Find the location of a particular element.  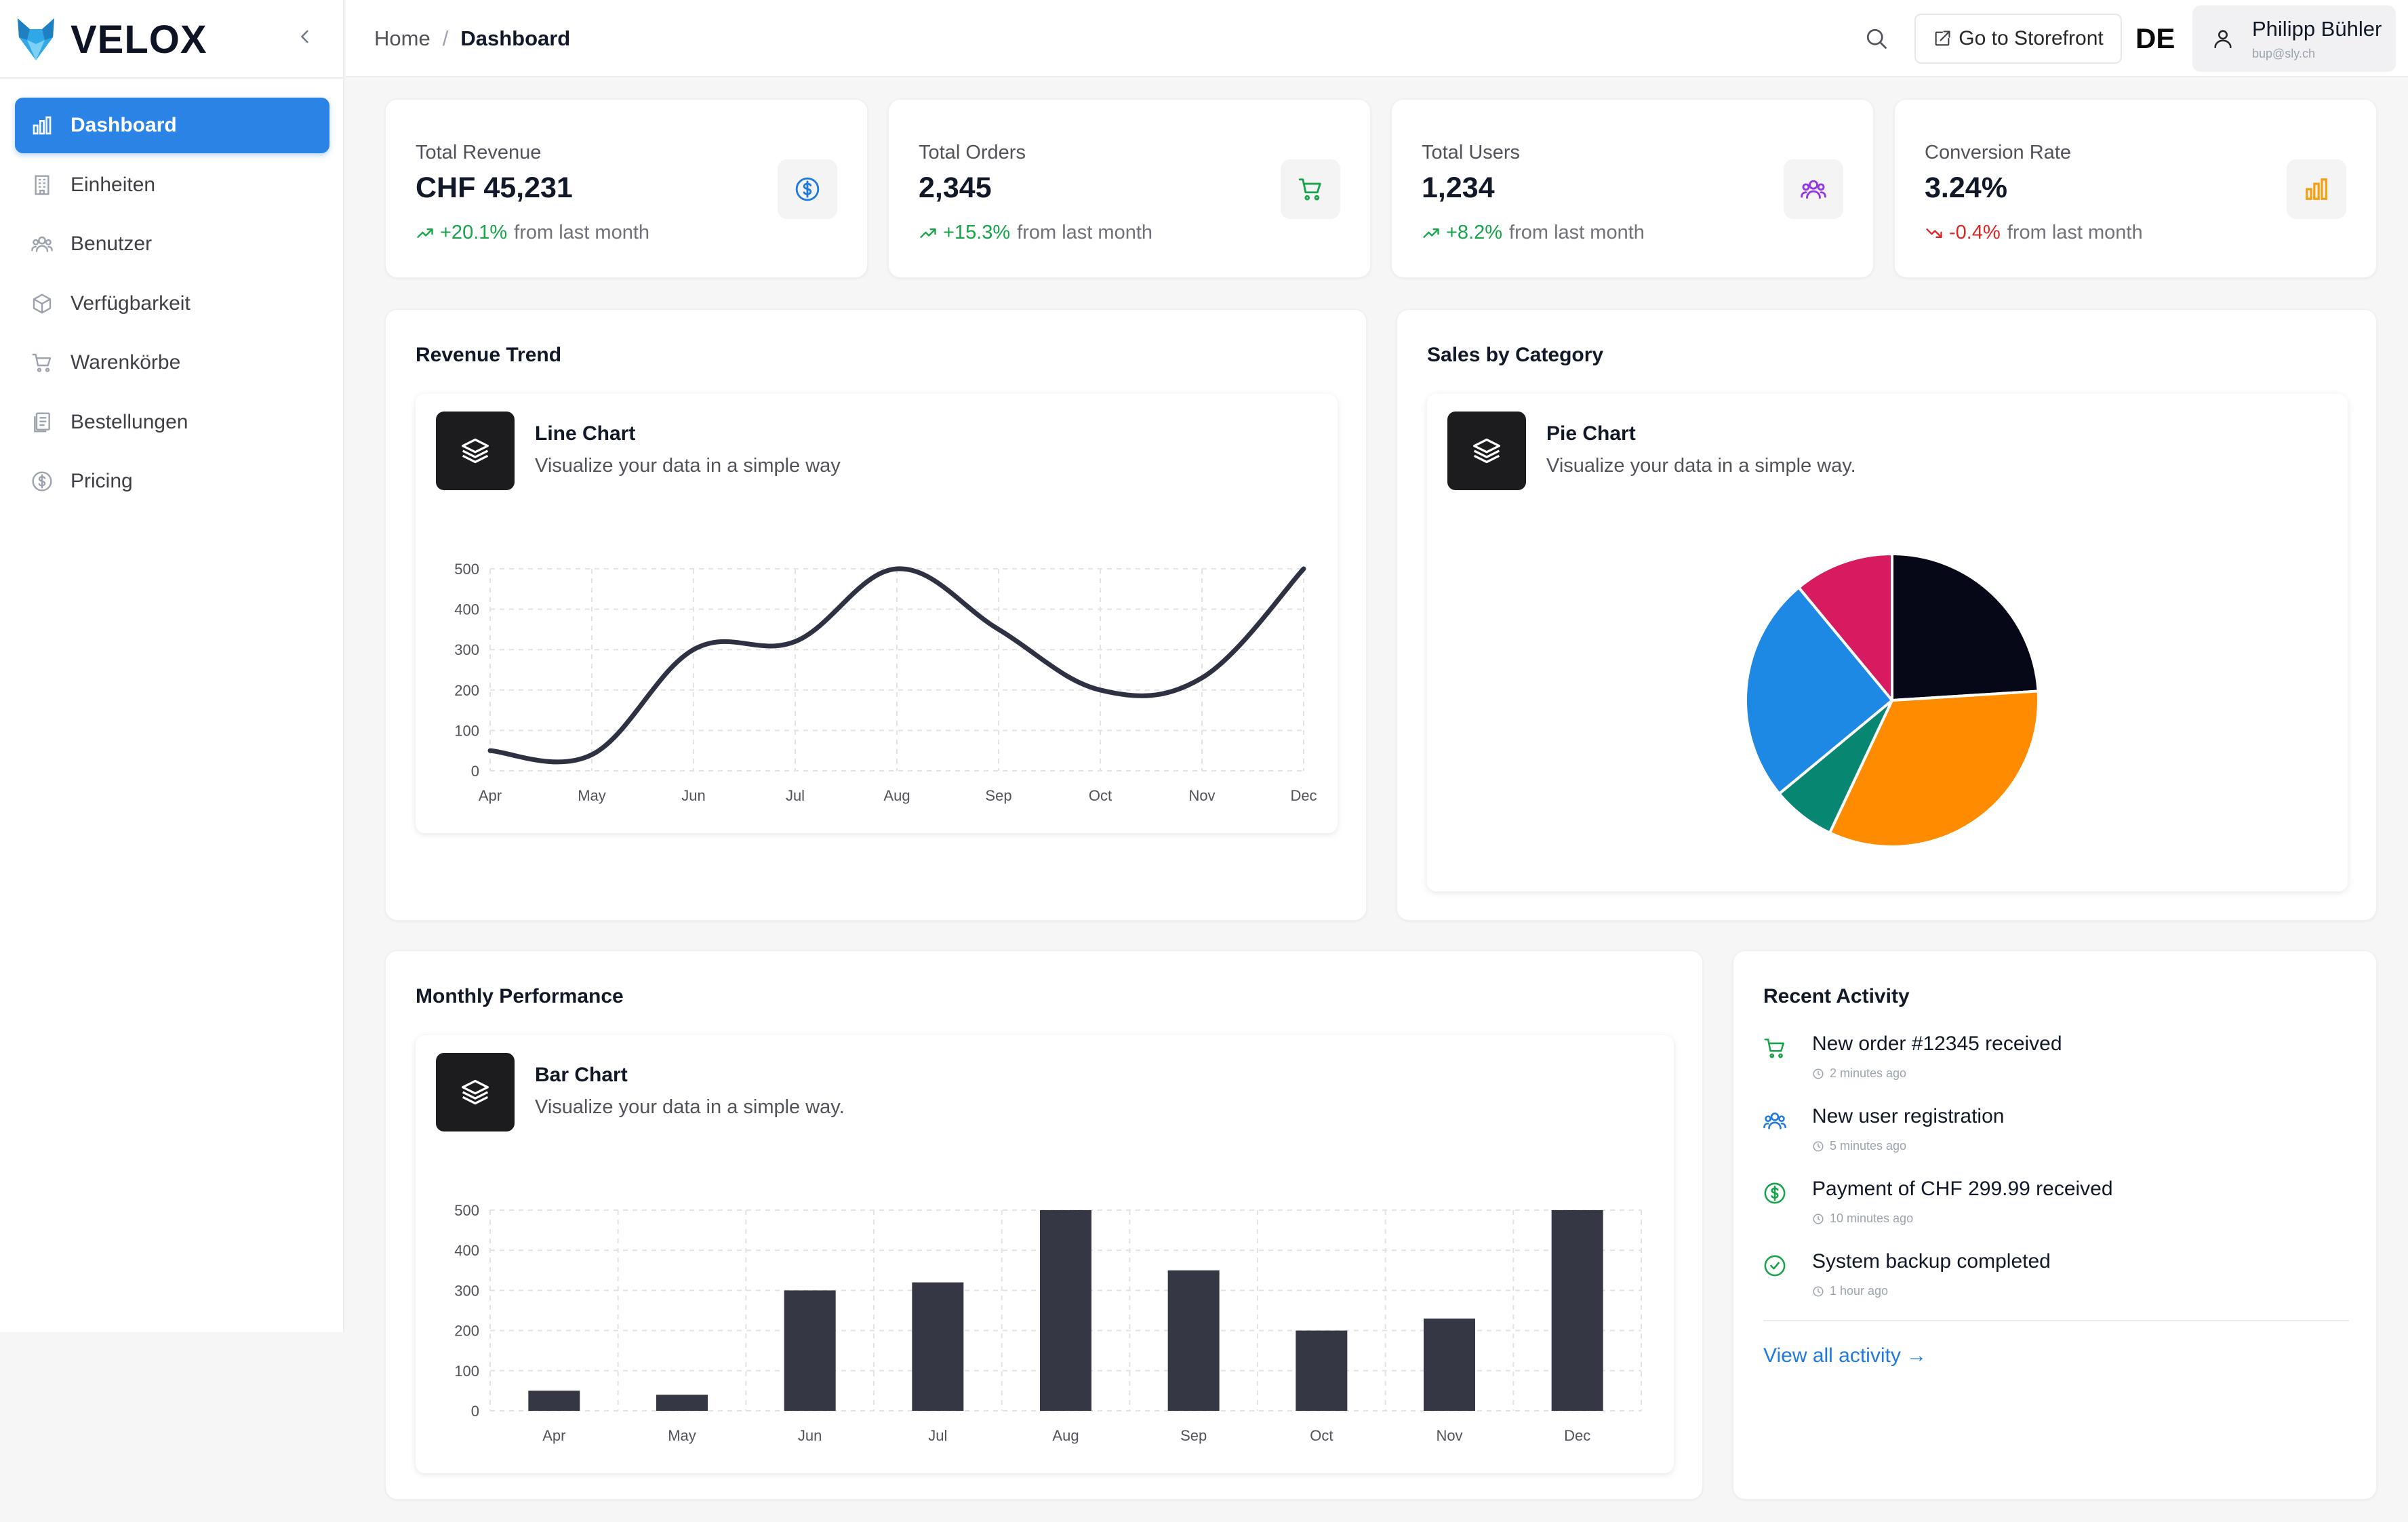

bar-dec is located at coordinates (1577, 1310).